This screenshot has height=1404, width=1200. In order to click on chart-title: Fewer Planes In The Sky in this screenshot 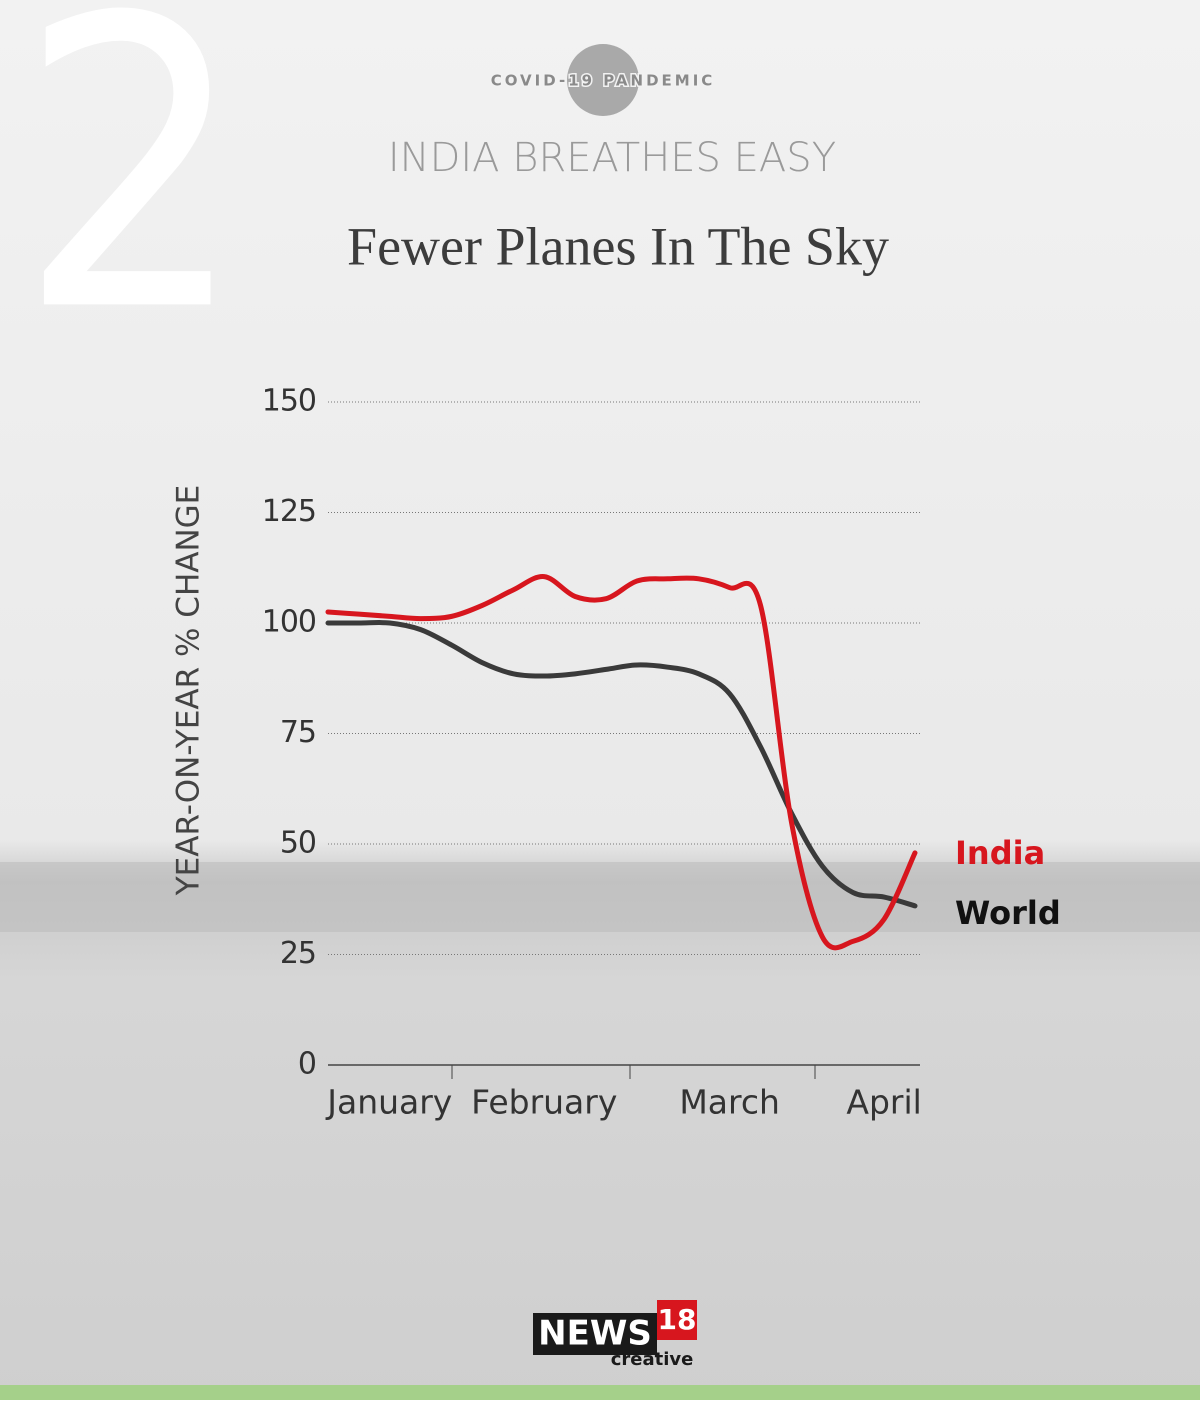, I will do `click(618, 246)`.